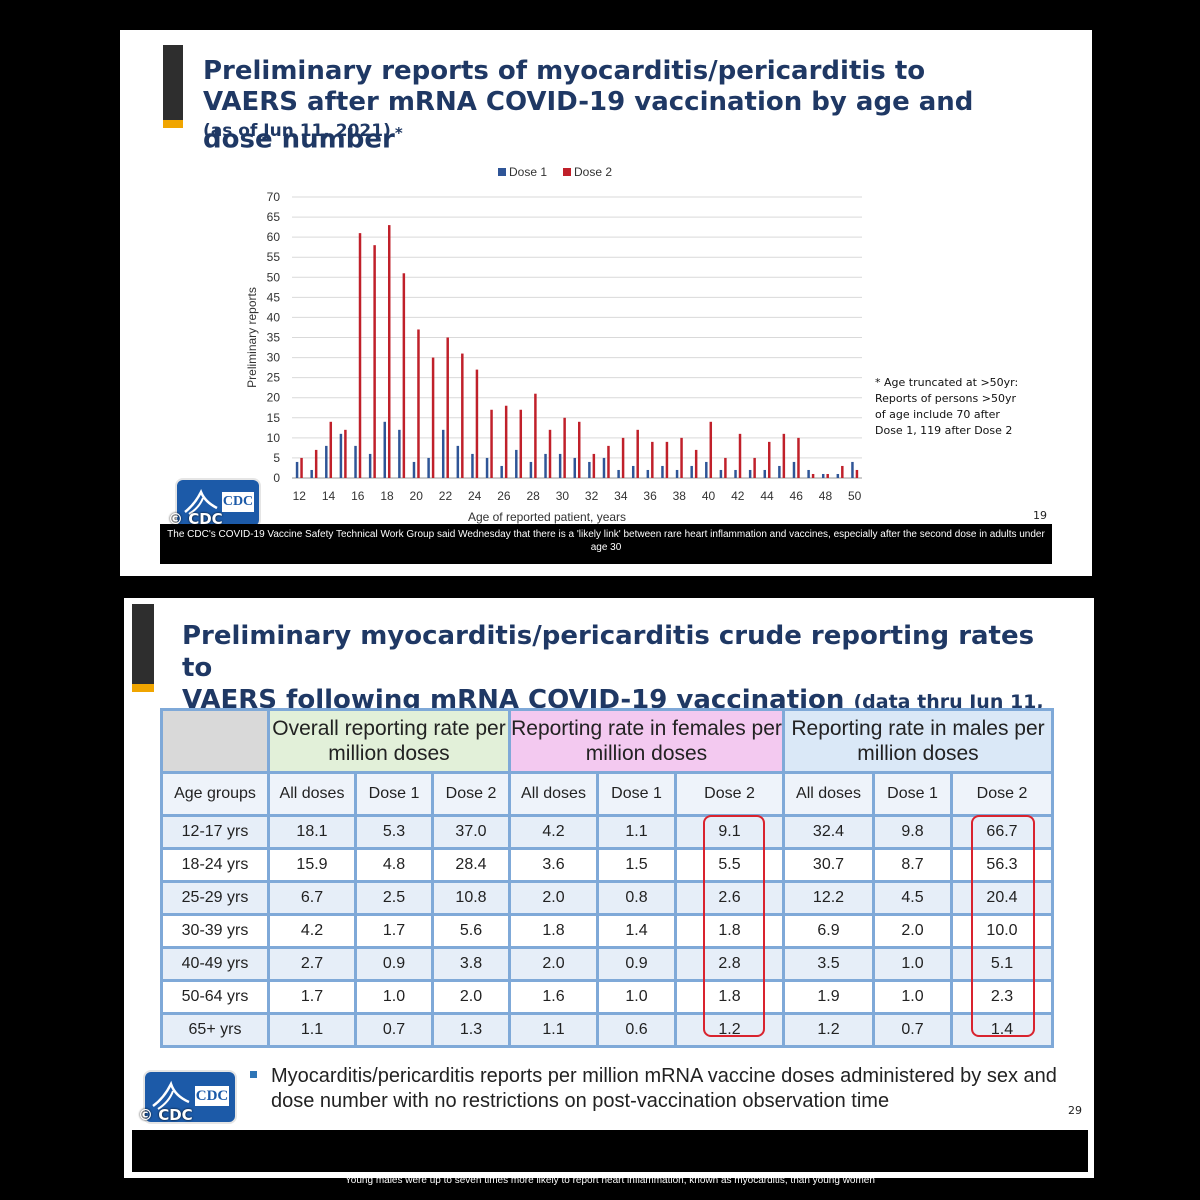 The width and height of the screenshot is (1200, 1200). What do you see at coordinates (621, 496) in the screenshot?
I see `x-tick-label: 34` at bounding box center [621, 496].